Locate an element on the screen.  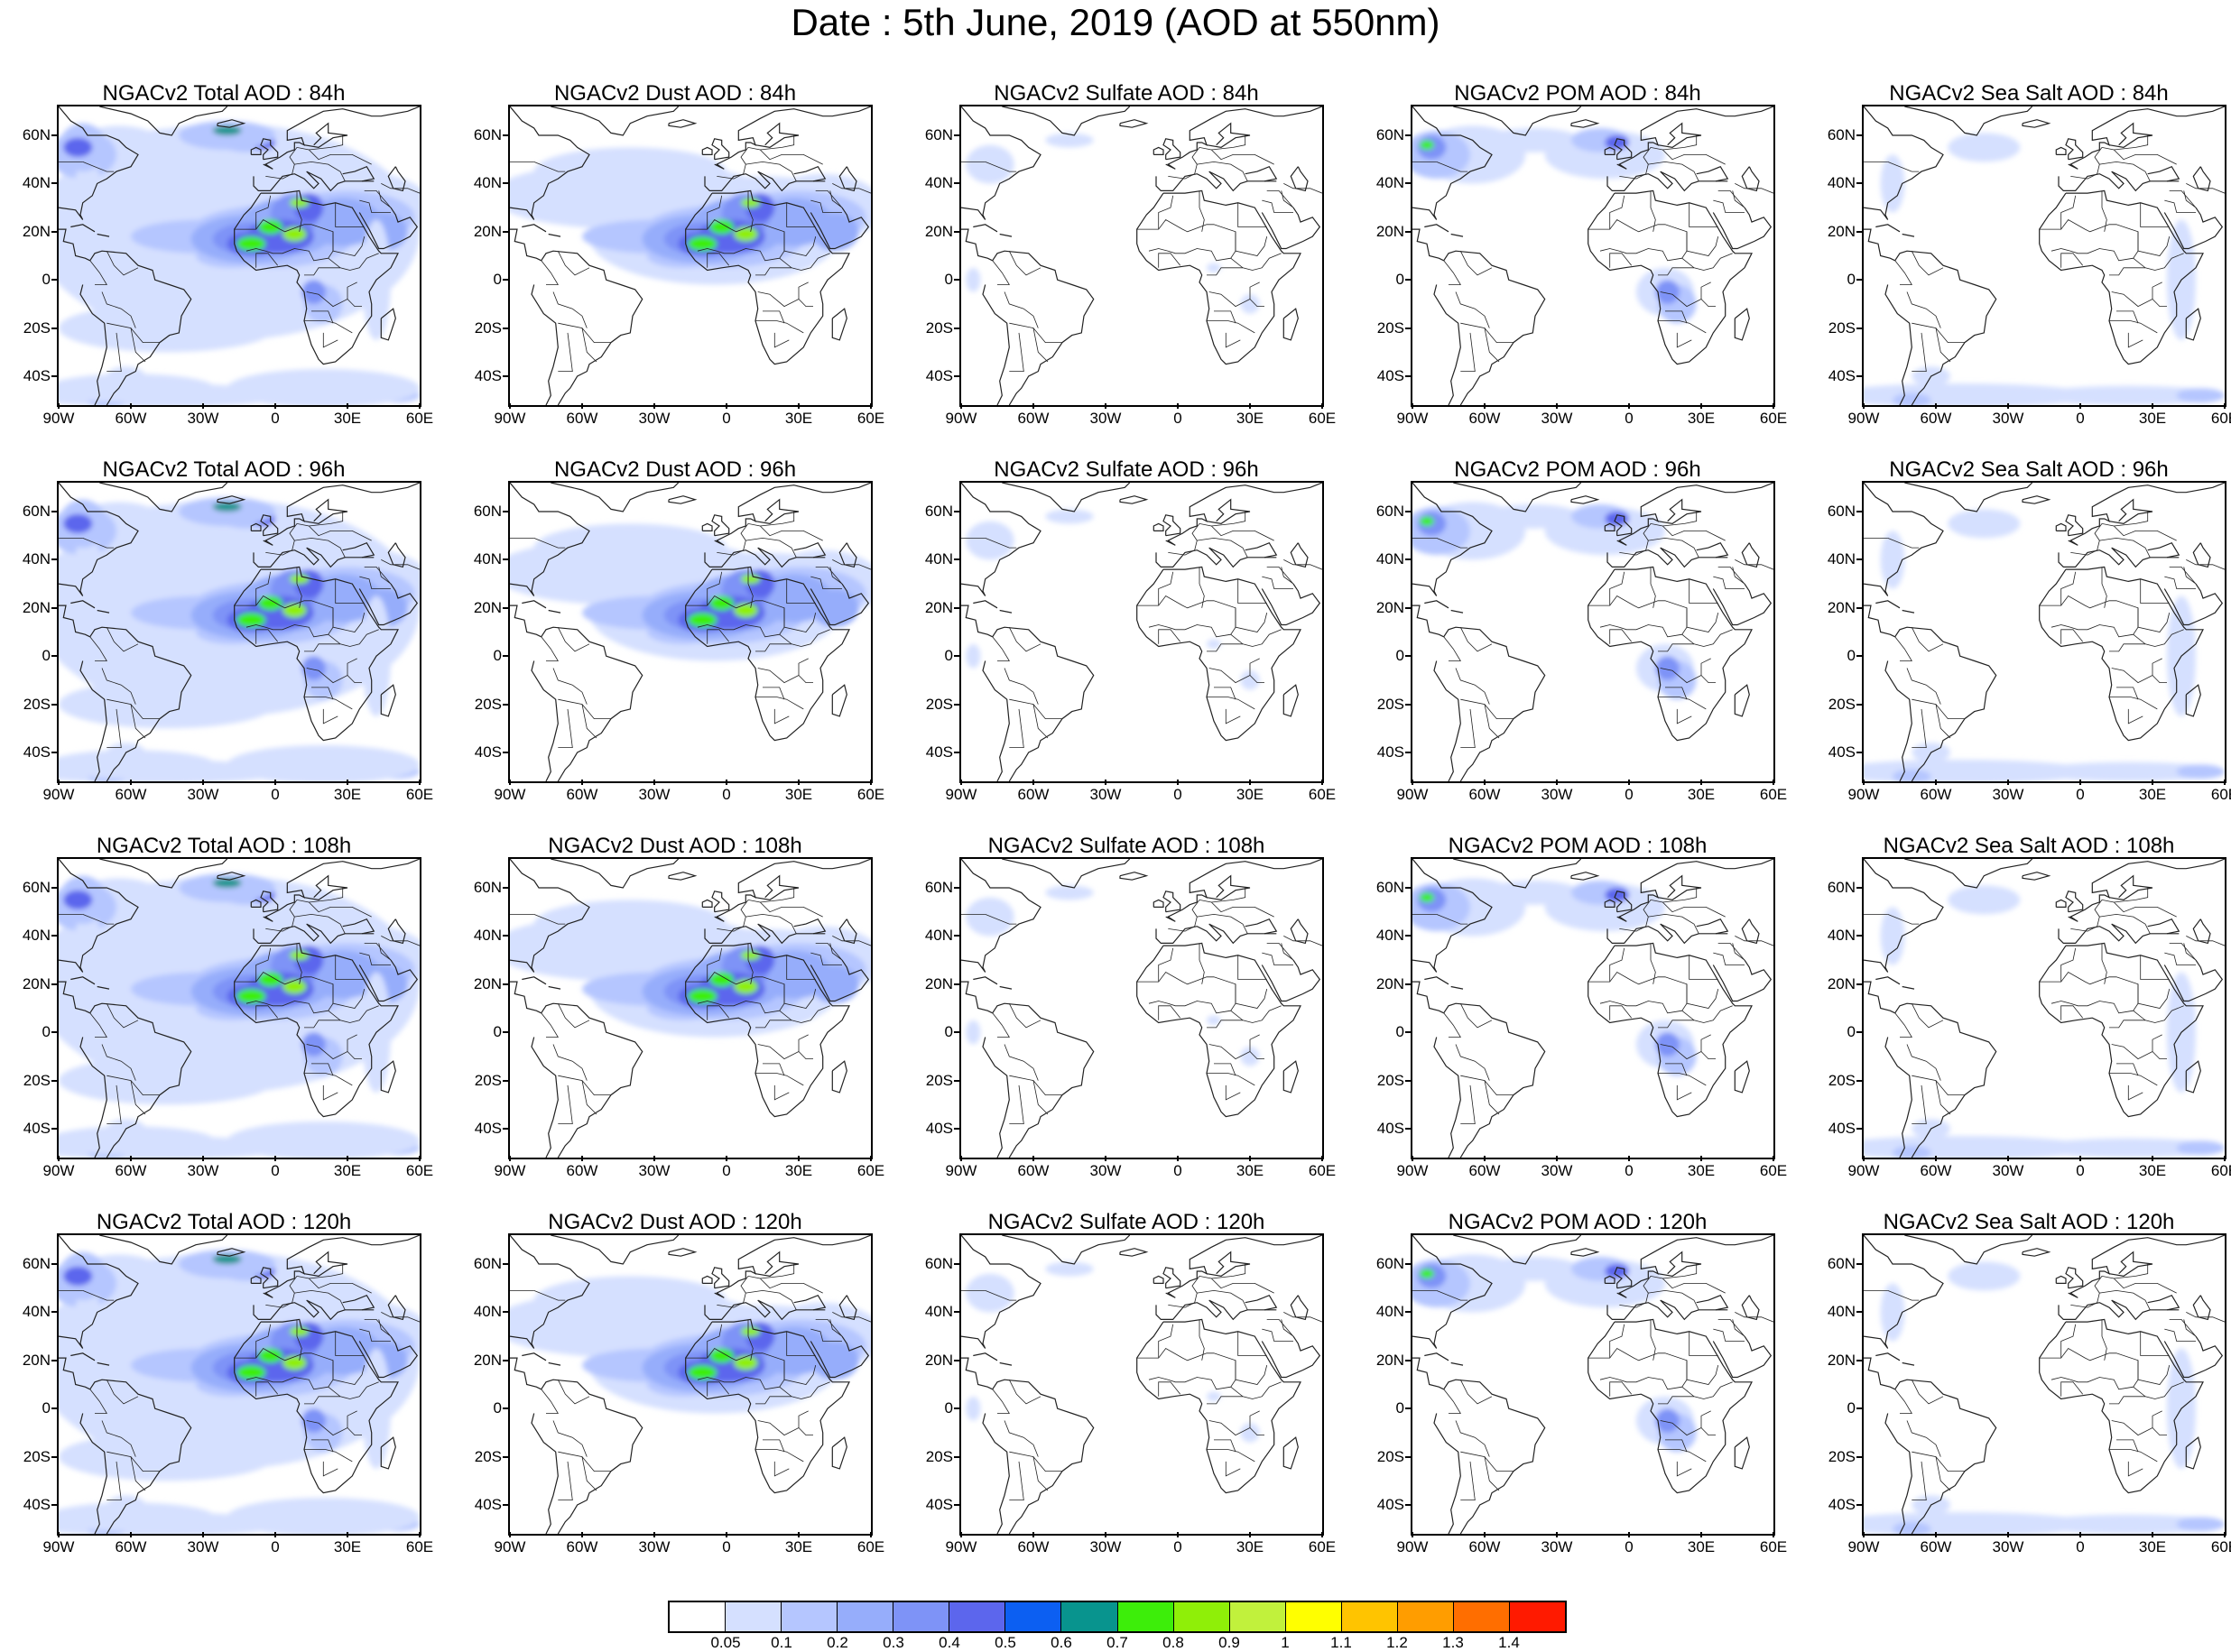
colorbar-label: 0.3 is located at coordinates (893, 1642).